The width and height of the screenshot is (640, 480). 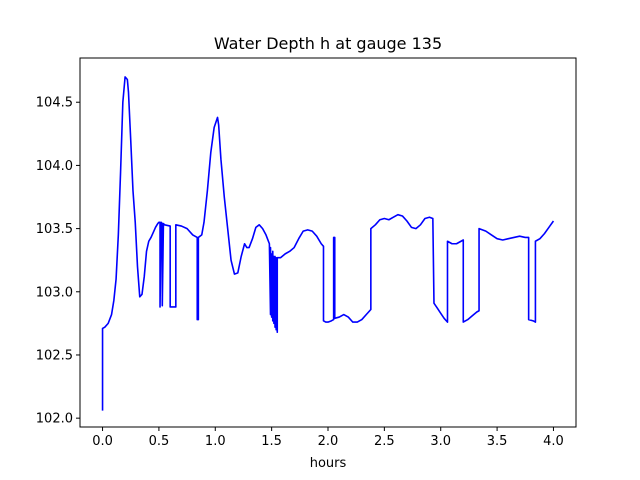 What do you see at coordinates (159, 441) in the screenshot?
I see `x-tick-label: 0.5` at bounding box center [159, 441].